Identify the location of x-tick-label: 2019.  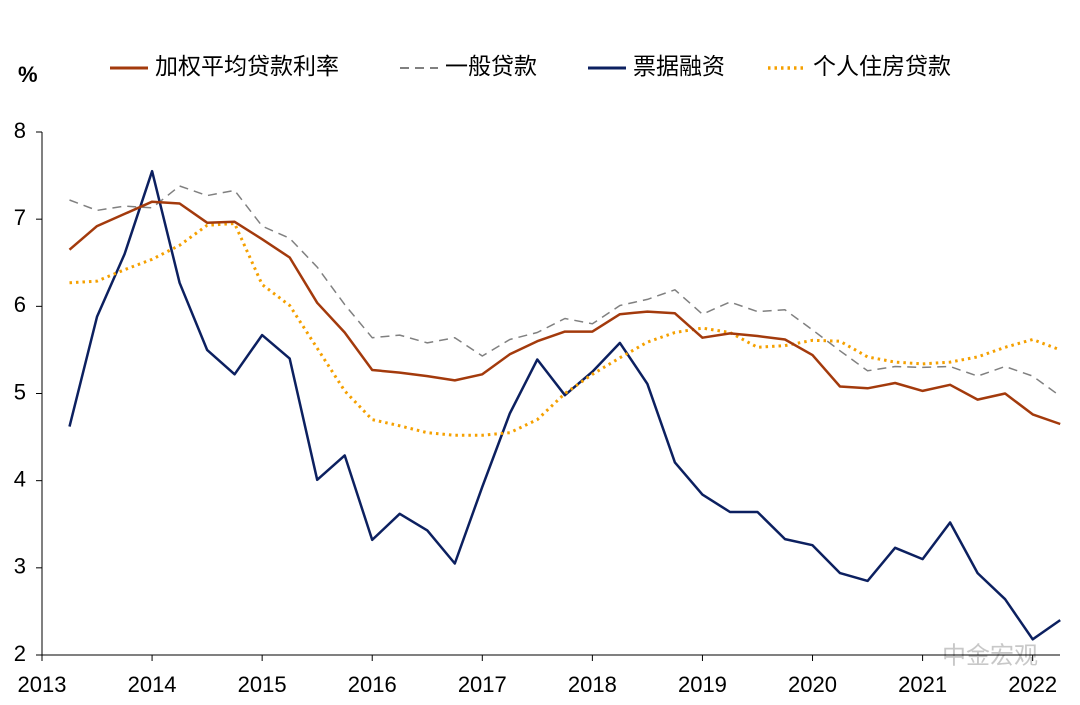
(702, 684).